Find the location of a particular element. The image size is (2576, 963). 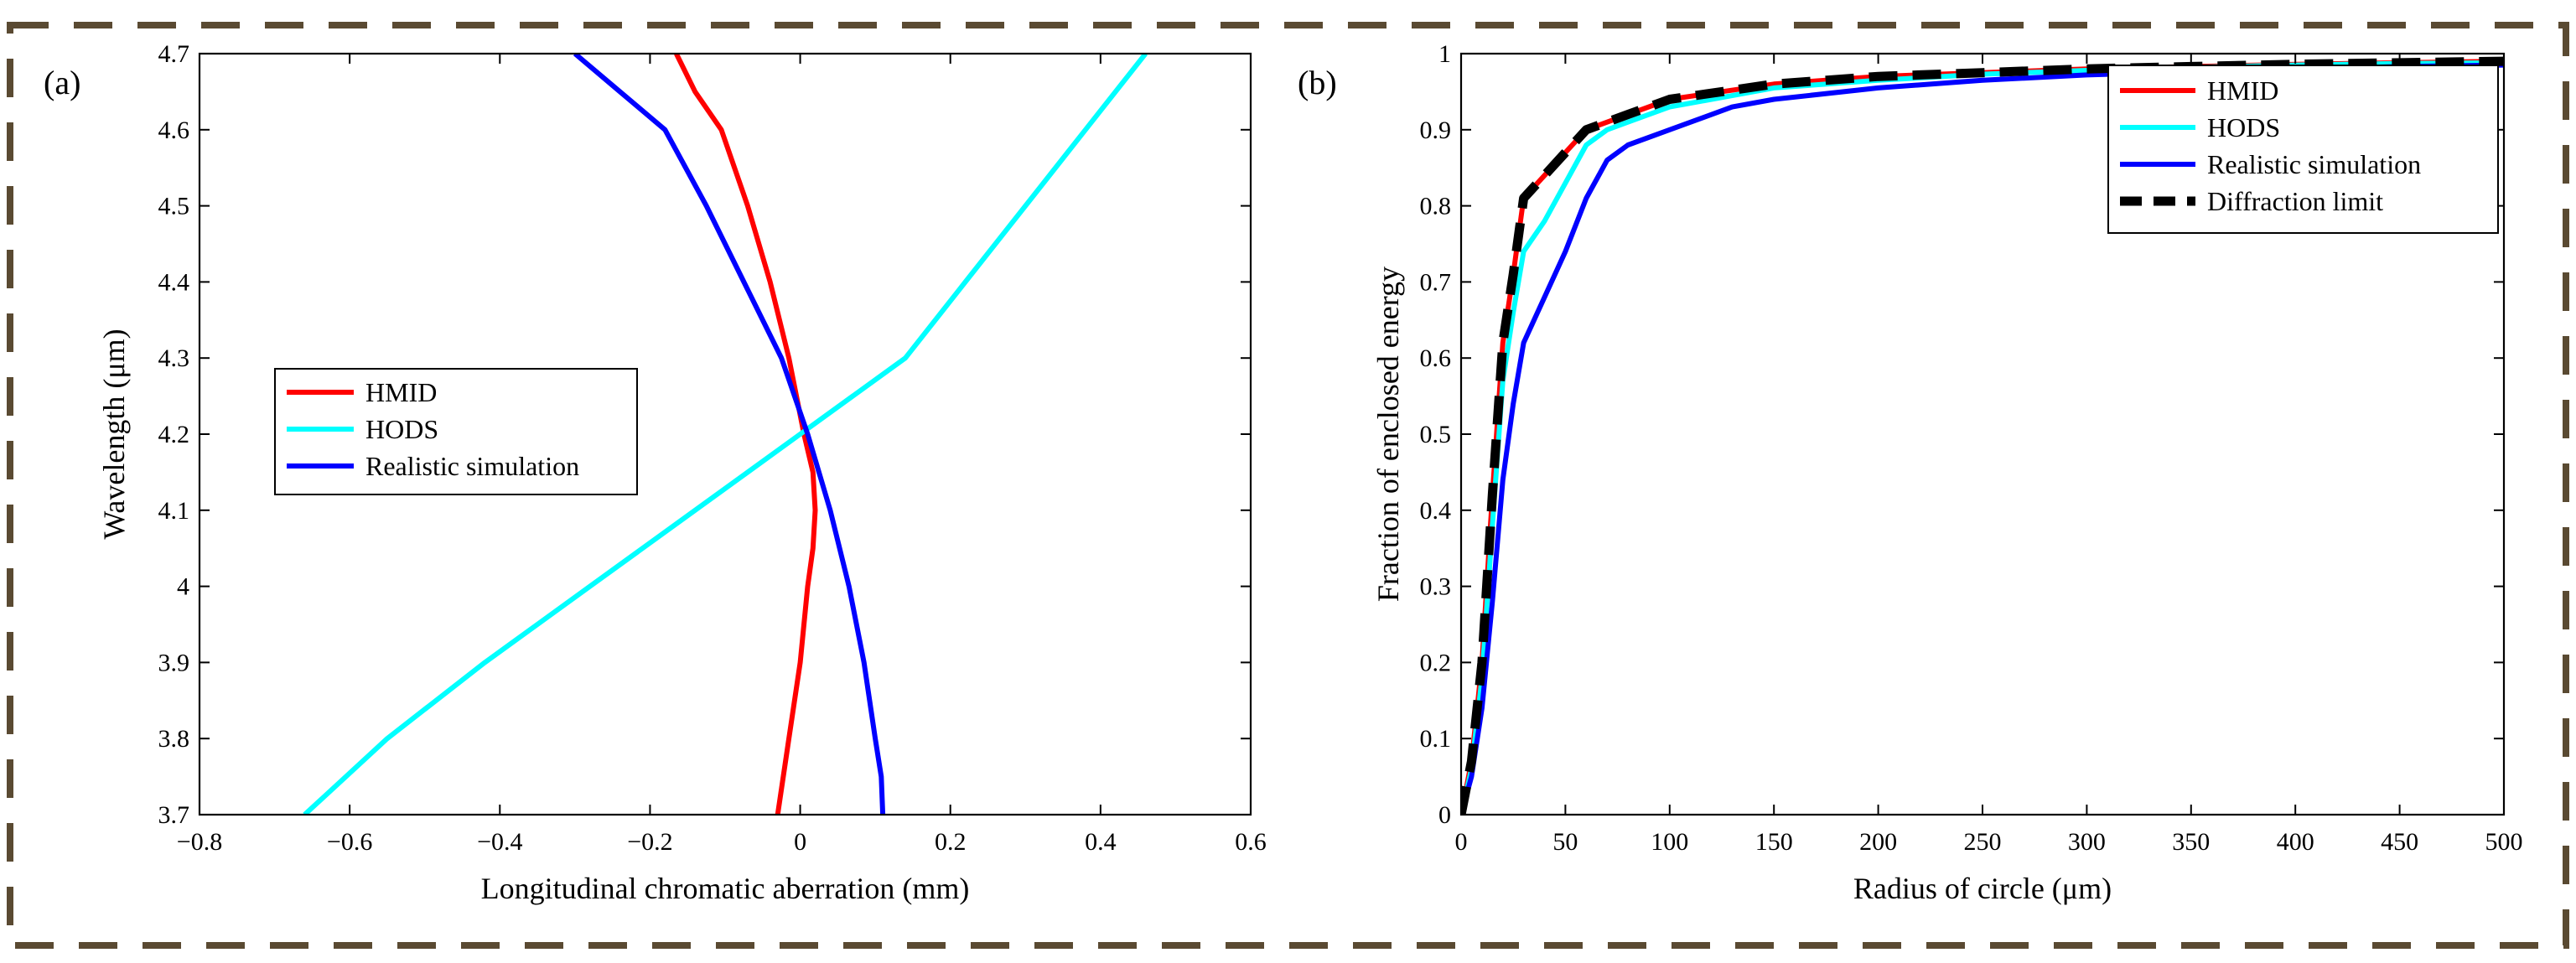

y-tick-label: 4.4 is located at coordinates (174, 282).